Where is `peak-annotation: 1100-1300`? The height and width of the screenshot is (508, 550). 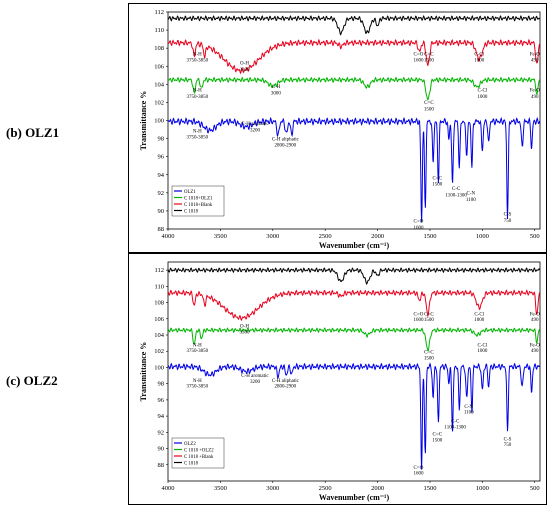
peak-annotation: 1100-1300 is located at coordinates (455, 427).